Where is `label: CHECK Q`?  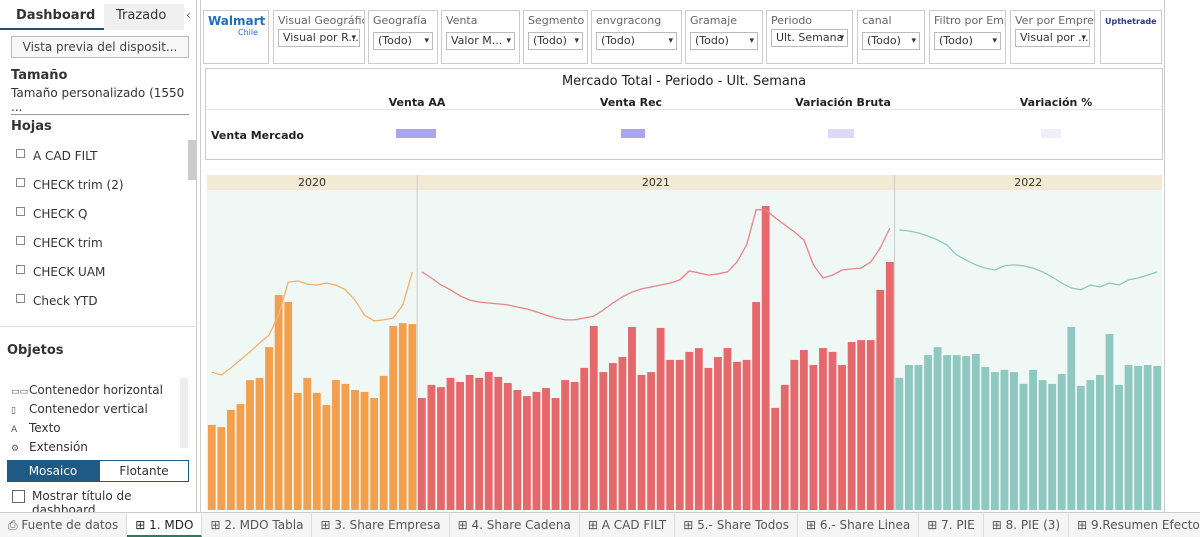
label: CHECK Q is located at coordinates (60, 214).